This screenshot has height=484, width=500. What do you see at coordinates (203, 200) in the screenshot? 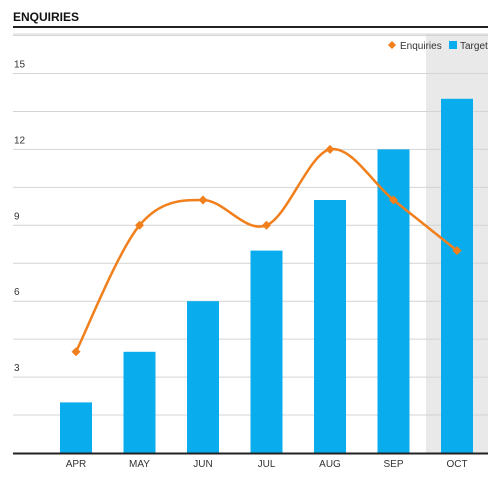
I see `enquiries-point-jun` at bounding box center [203, 200].